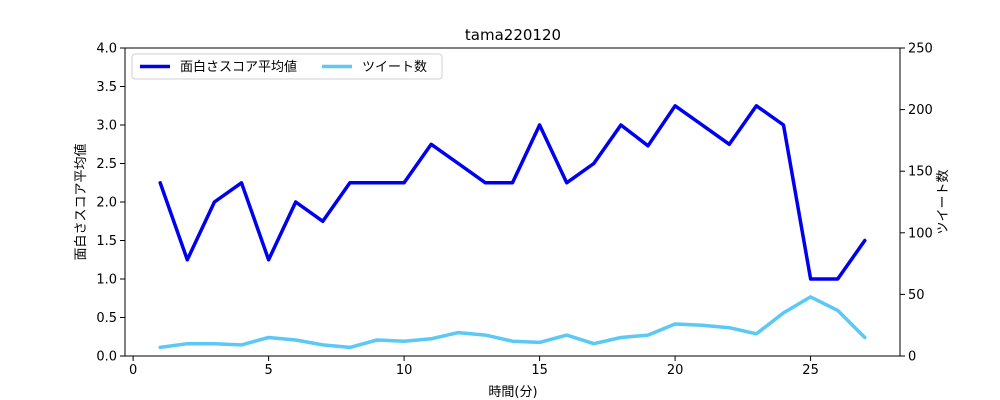 The width and height of the screenshot is (1000, 400). What do you see at coordinates (106, 87) in the screenshot?
I see `y-left-tick-label: 3.5` at bounding box center [106, 87].